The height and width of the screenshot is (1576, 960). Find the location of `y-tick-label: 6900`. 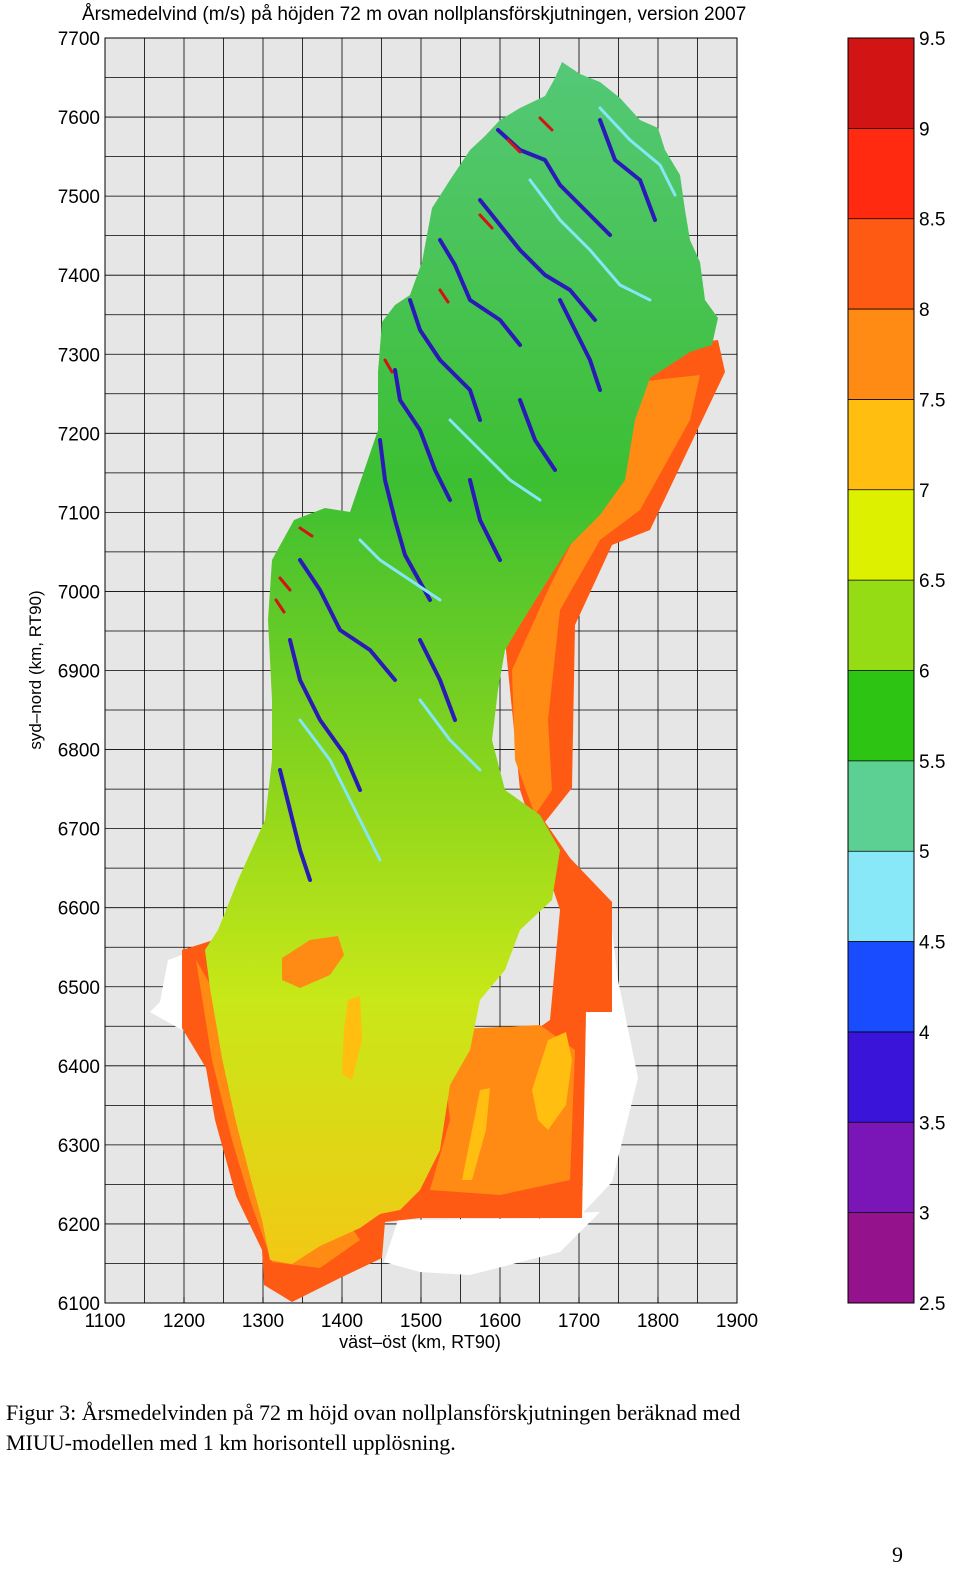

y-tick-label: 6900 is located at coordinates (79, 672).